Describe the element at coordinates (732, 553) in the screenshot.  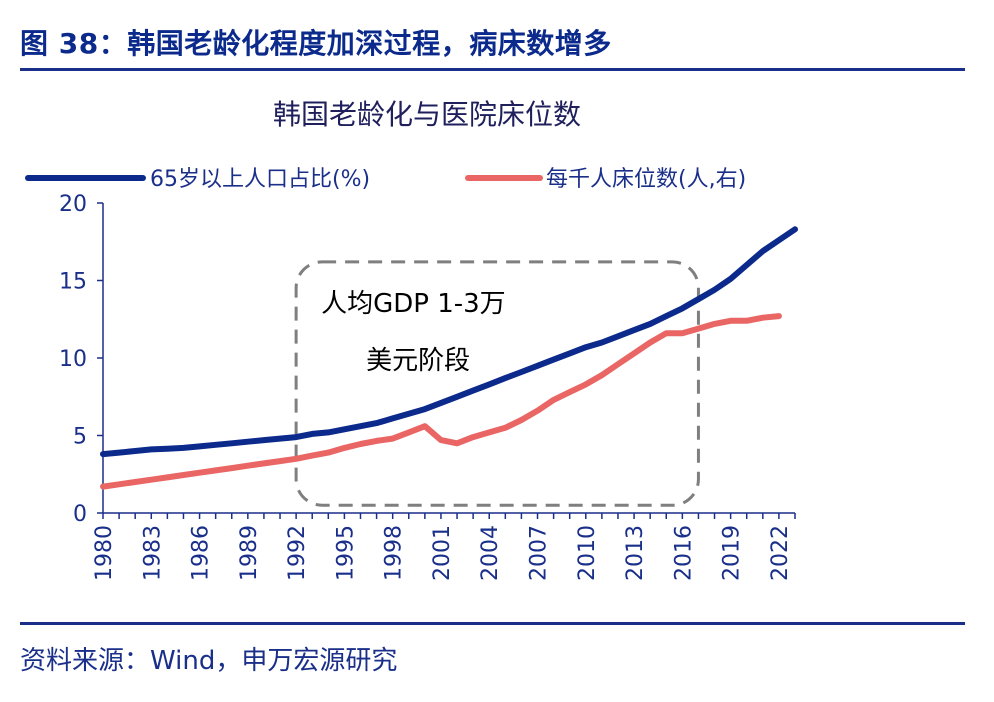
I see `x-tick-label: 2019` at that location.